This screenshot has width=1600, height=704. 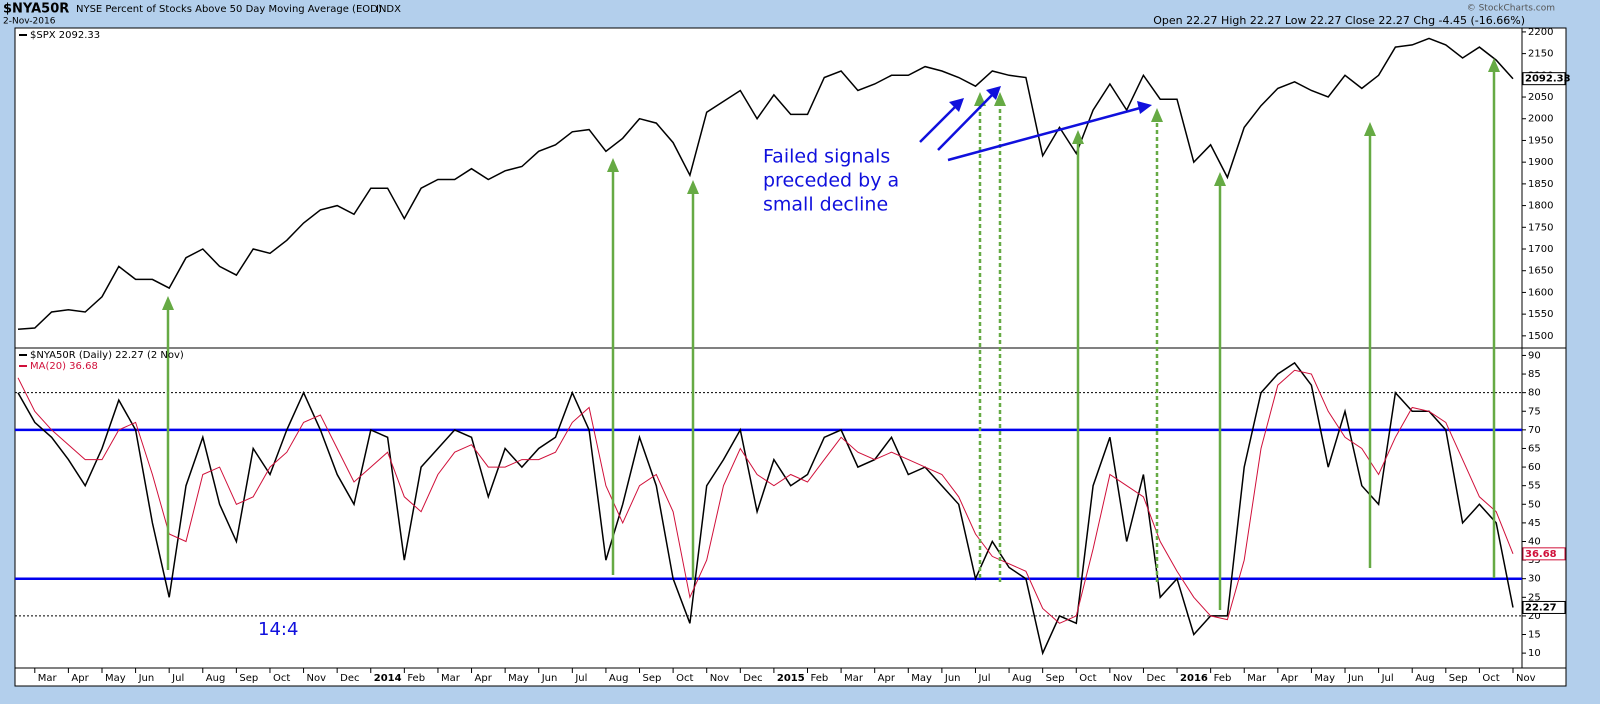 I want to click on y-tick-label: 50, so click(x=1534, y=504).